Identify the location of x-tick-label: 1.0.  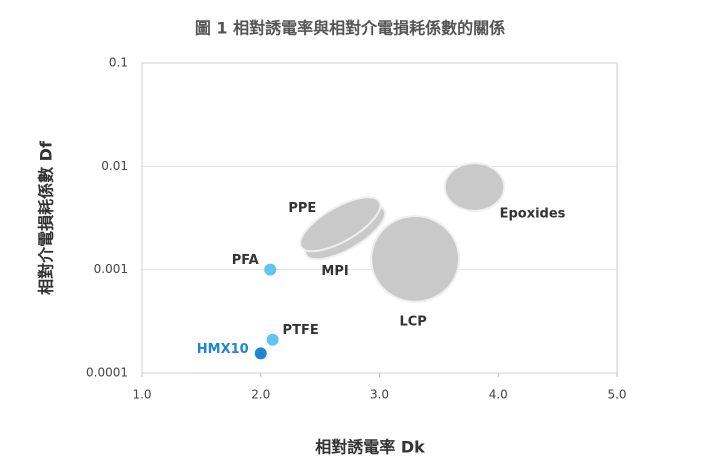
(141, 395).